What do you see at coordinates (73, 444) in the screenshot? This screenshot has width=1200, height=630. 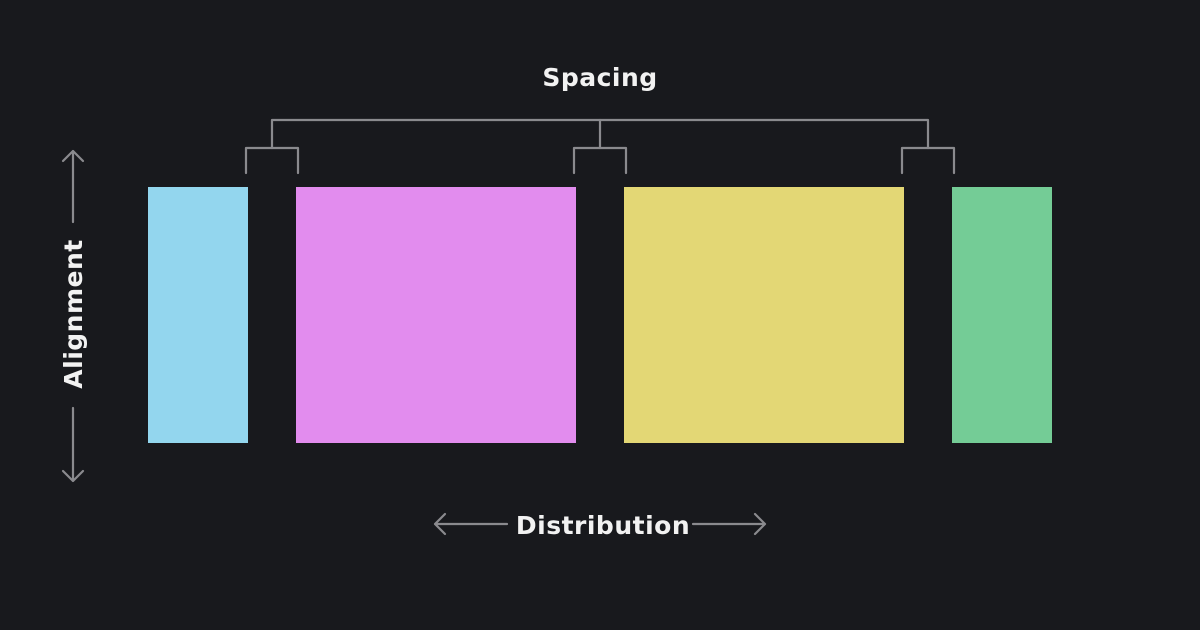 I see `alignment-arrow-down-icon` at bounding box center [73, 444].